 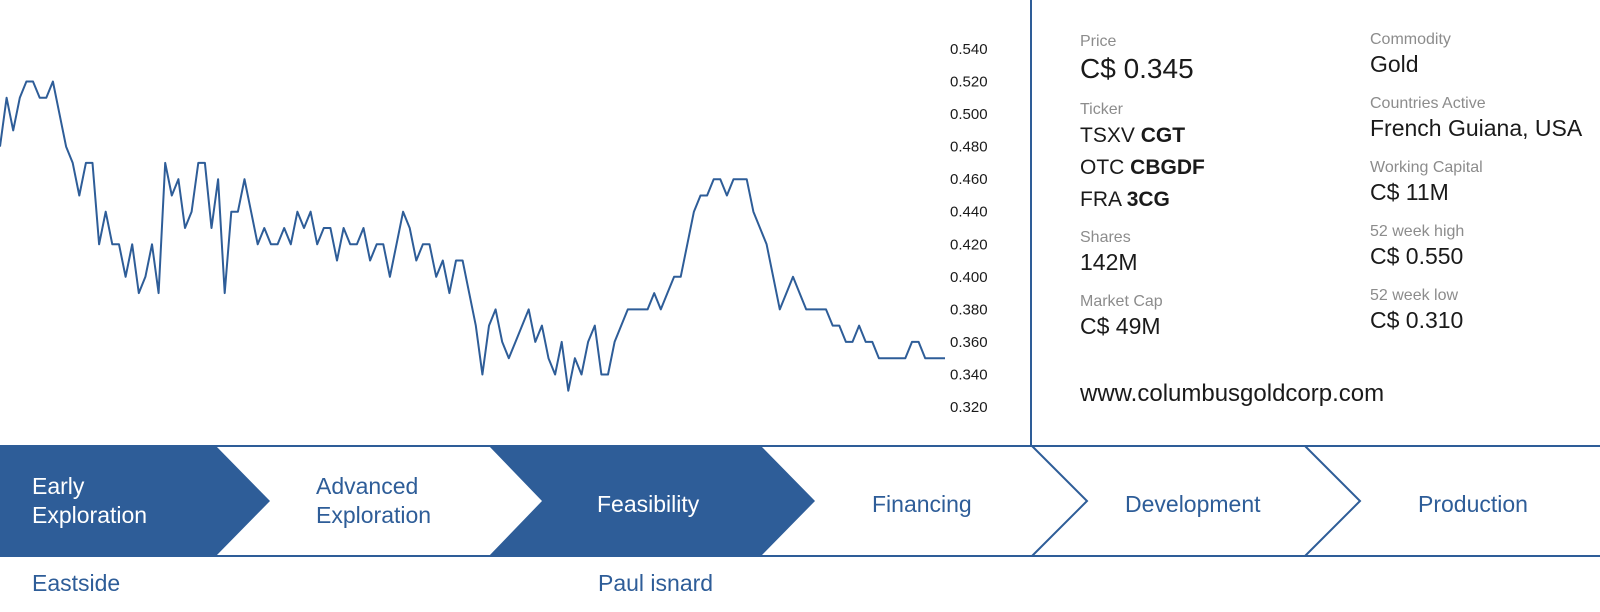 What do you see at coordinates (1167, 167) in the screenshot?
I see `ticker-symbol: CBGDF` at bounding box center [1167, 167].